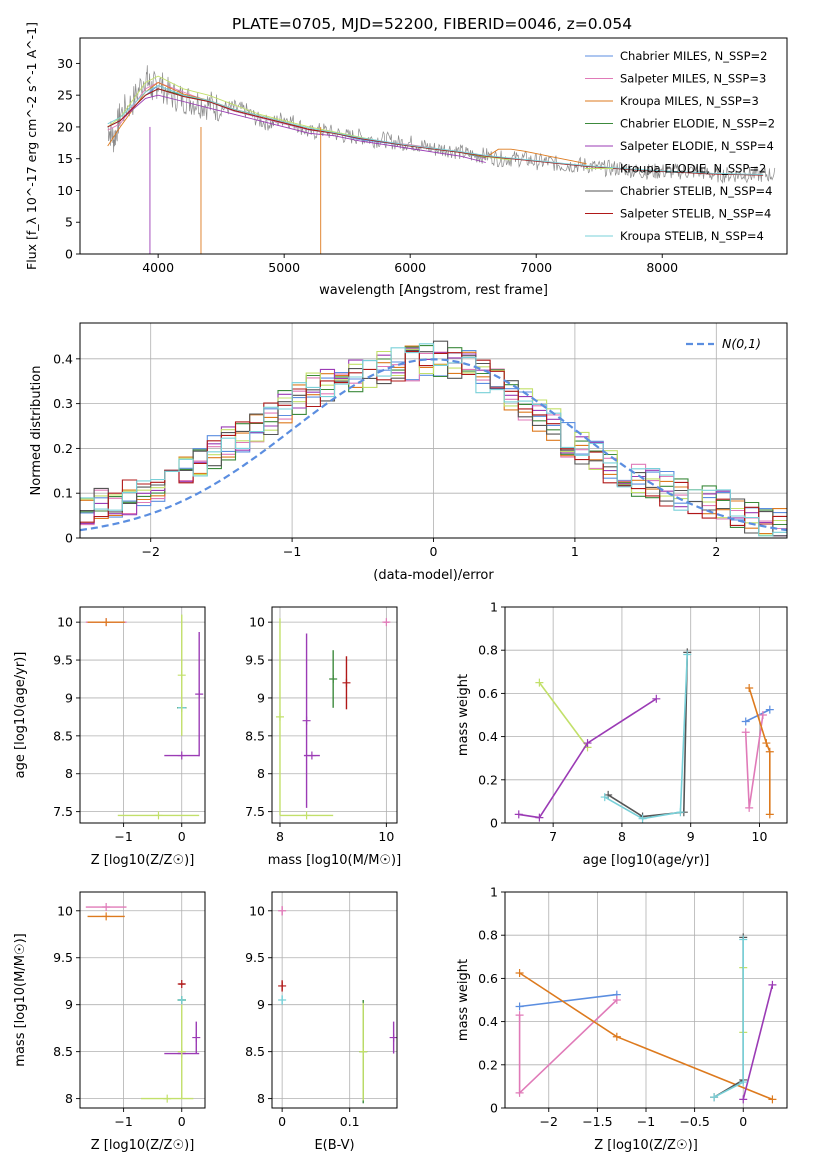 Image resolution: width=819 pixels, height=1170 pixels. I want to click on plot-area-weight-vs-age, so click(644, 735).